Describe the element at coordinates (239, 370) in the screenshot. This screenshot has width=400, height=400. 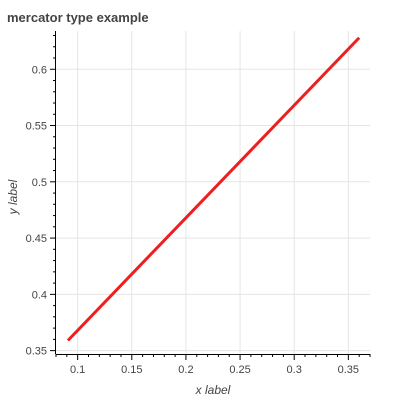
I see `x-tick-label-3: 0.25` at that location.